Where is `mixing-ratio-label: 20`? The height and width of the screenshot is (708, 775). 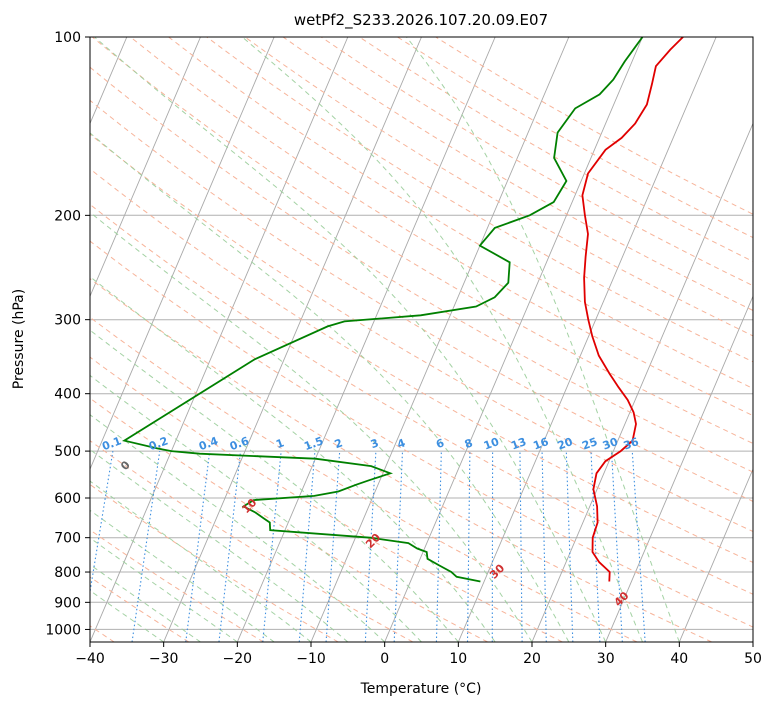 mixing-ratio-label: 20 is located at coordinates (565, 444).